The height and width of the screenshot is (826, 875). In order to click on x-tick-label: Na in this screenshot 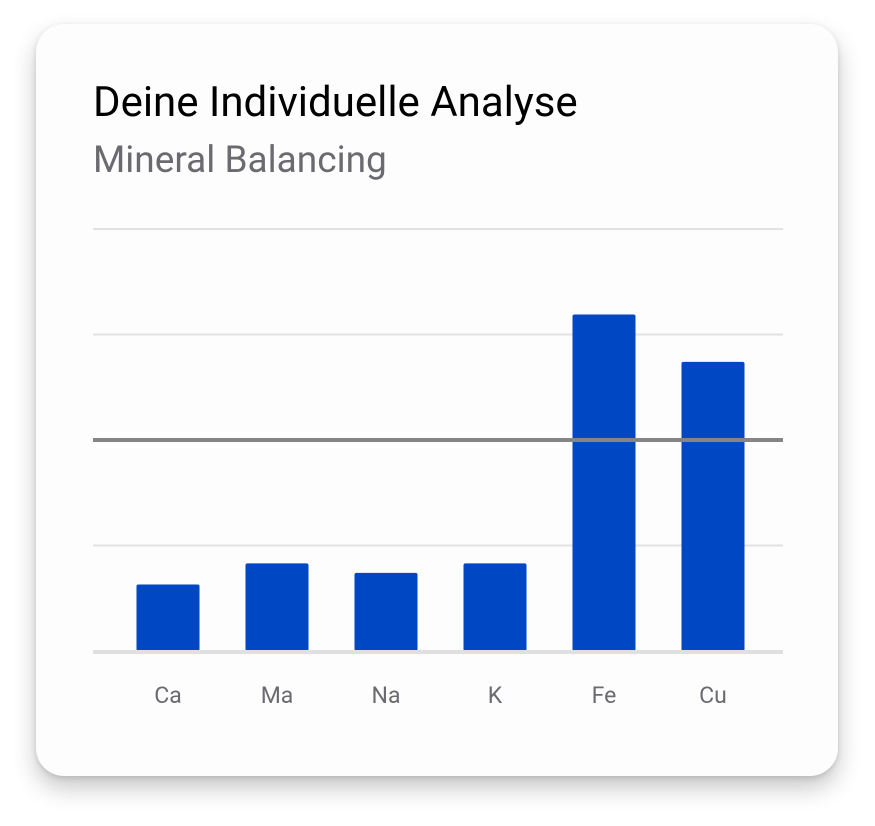, I will do `click(386, 695)`.